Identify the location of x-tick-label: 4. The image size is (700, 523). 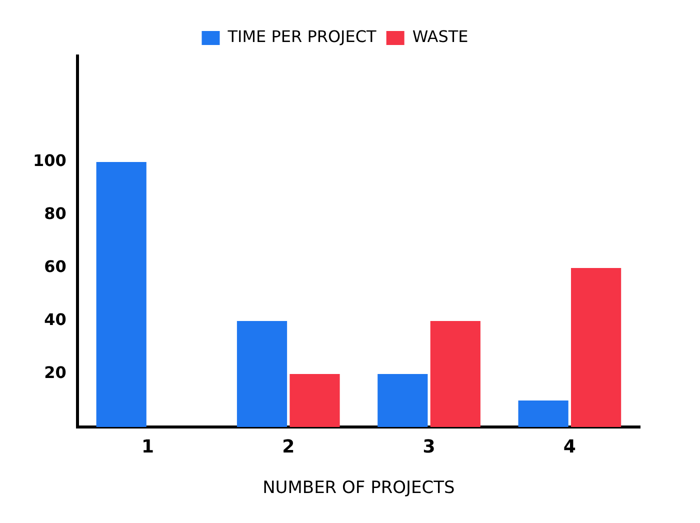
(569, 447).